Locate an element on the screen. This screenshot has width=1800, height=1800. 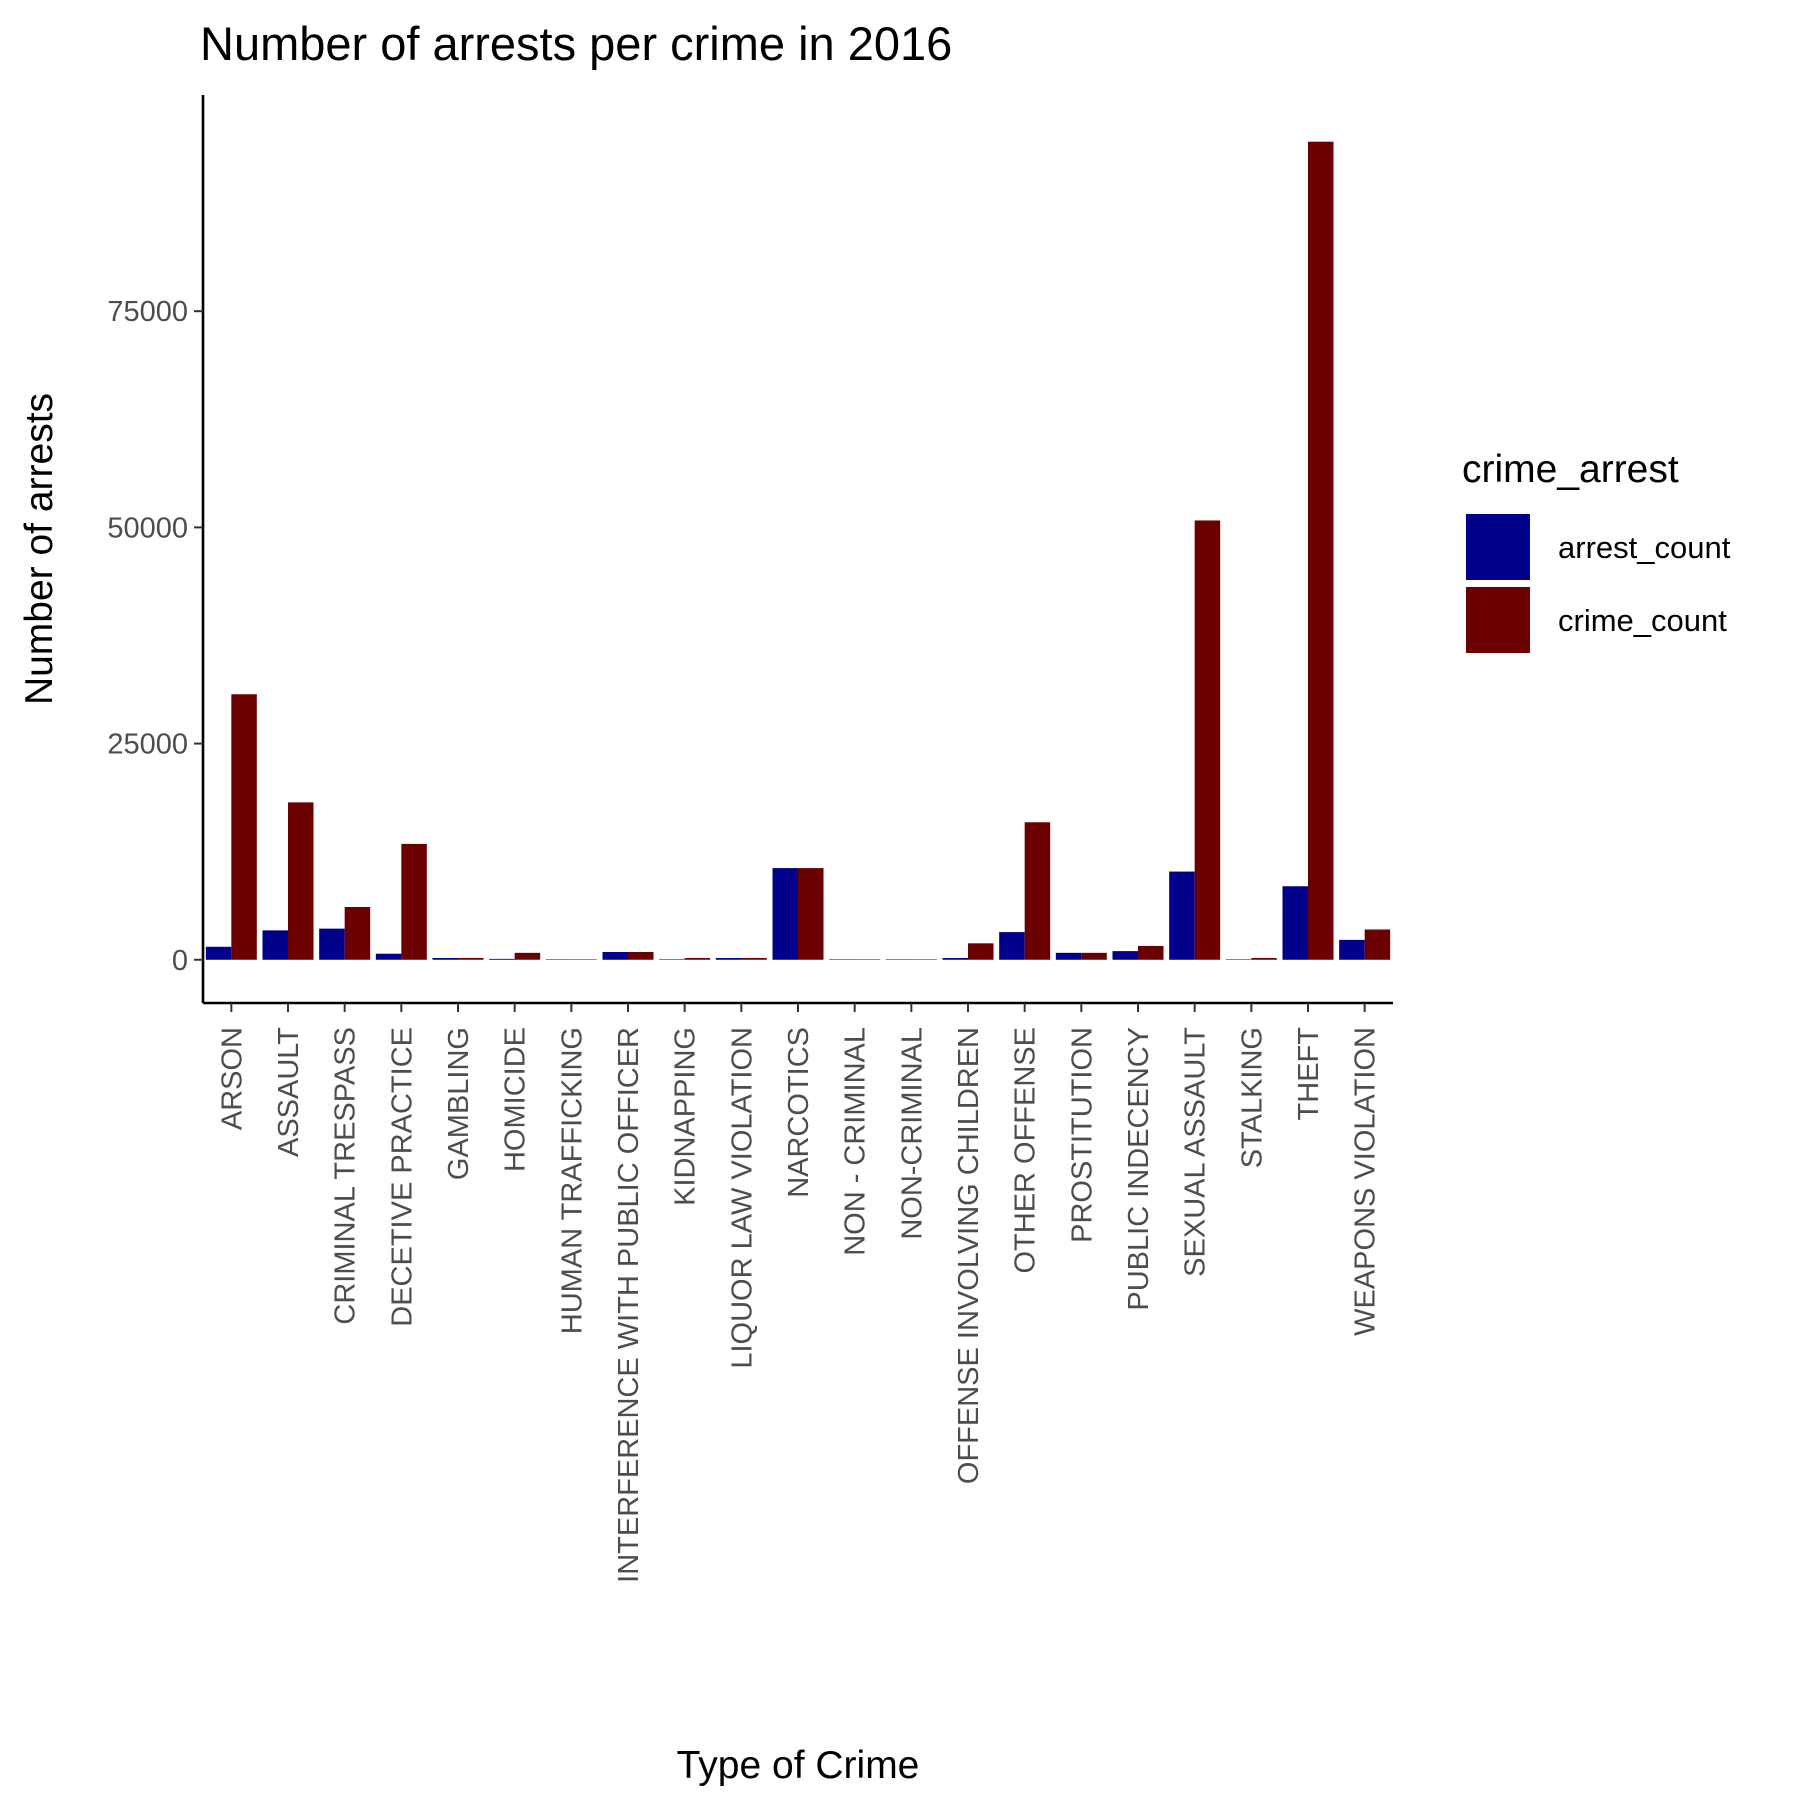
x-tick-label: WEAPONS VIOLATION is located at coordinates (1366, 1181).